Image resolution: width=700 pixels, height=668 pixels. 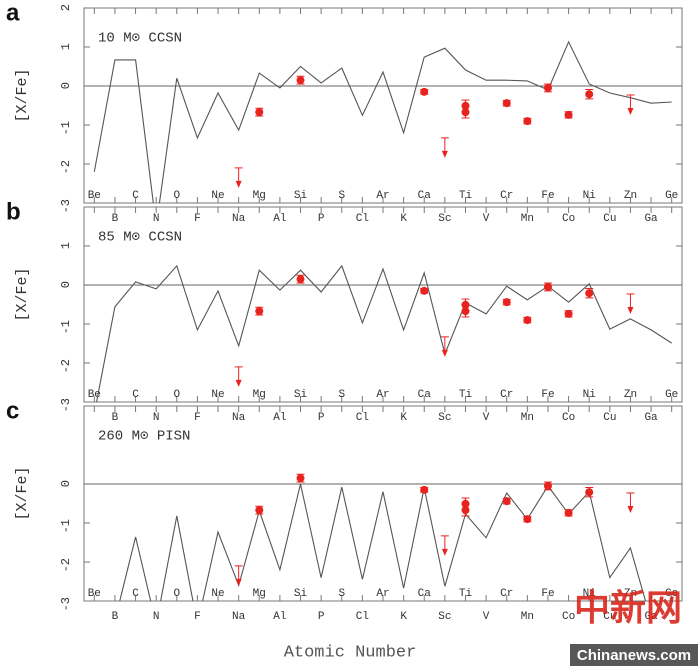 What do you see at coordinates (651, 617) in the screenshot?
I see `x-tick-label: Ga` at bounding box center [651, 617].